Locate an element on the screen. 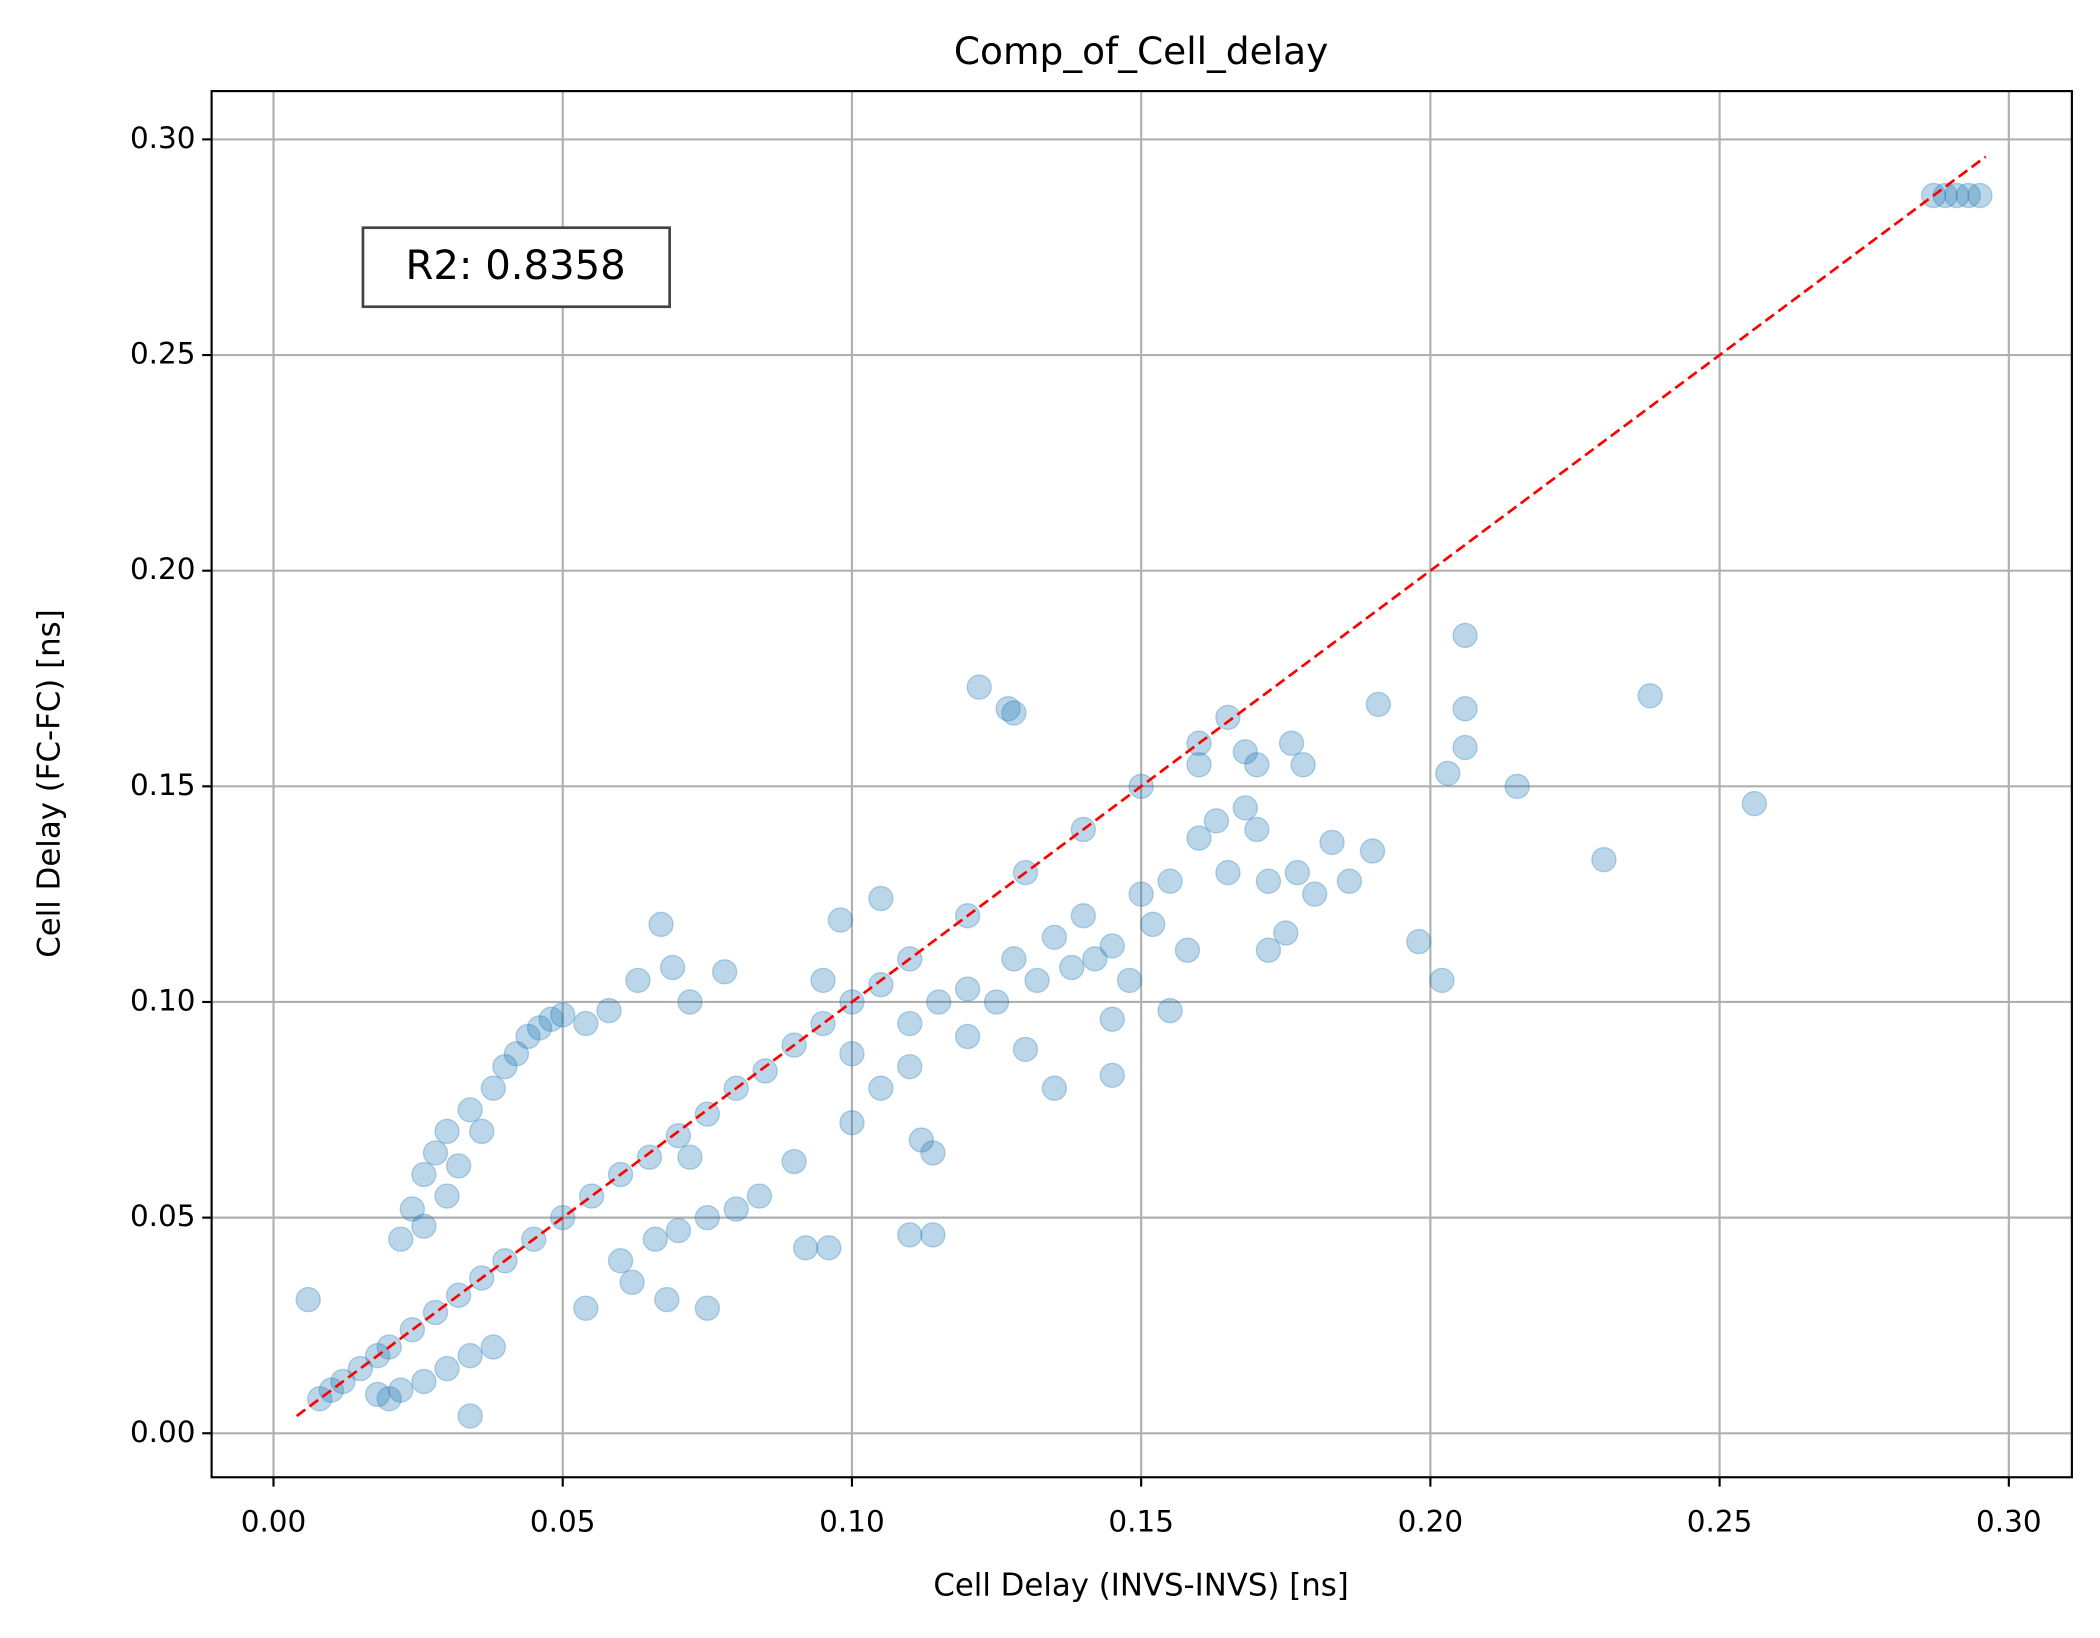 The width and height of the screenshot is (2100, 1638). x-tick-label: 0.10 is located at coordinates (852, 1521).